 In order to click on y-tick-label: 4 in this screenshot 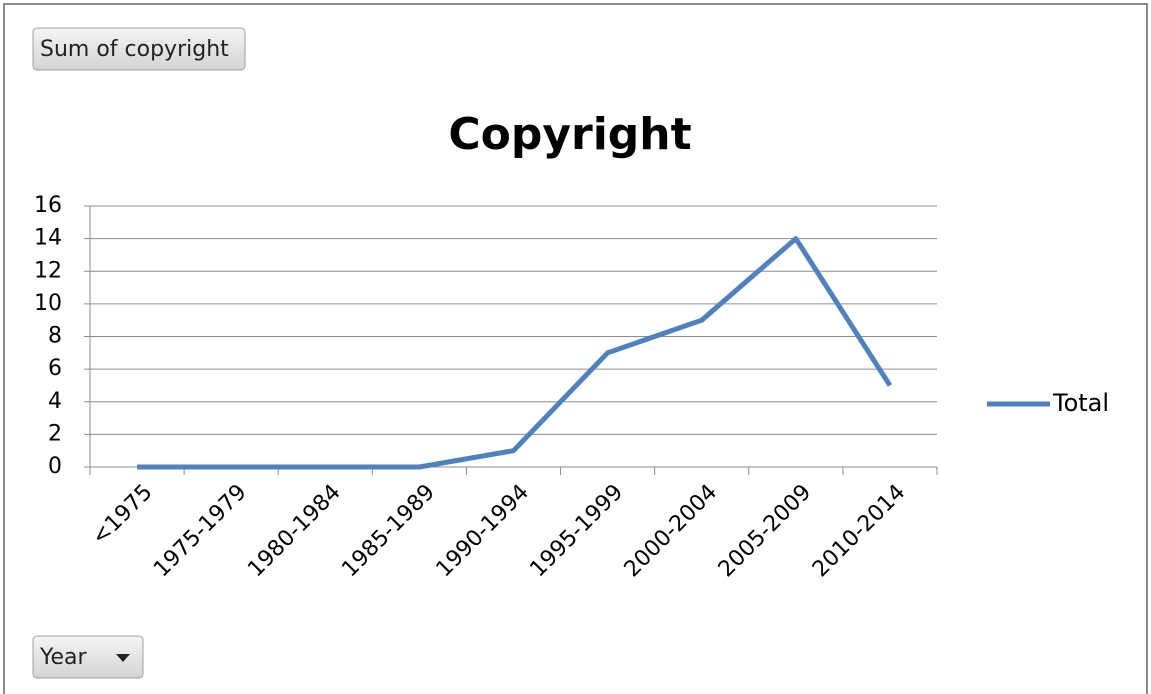, I will do `click(55, 401)`.